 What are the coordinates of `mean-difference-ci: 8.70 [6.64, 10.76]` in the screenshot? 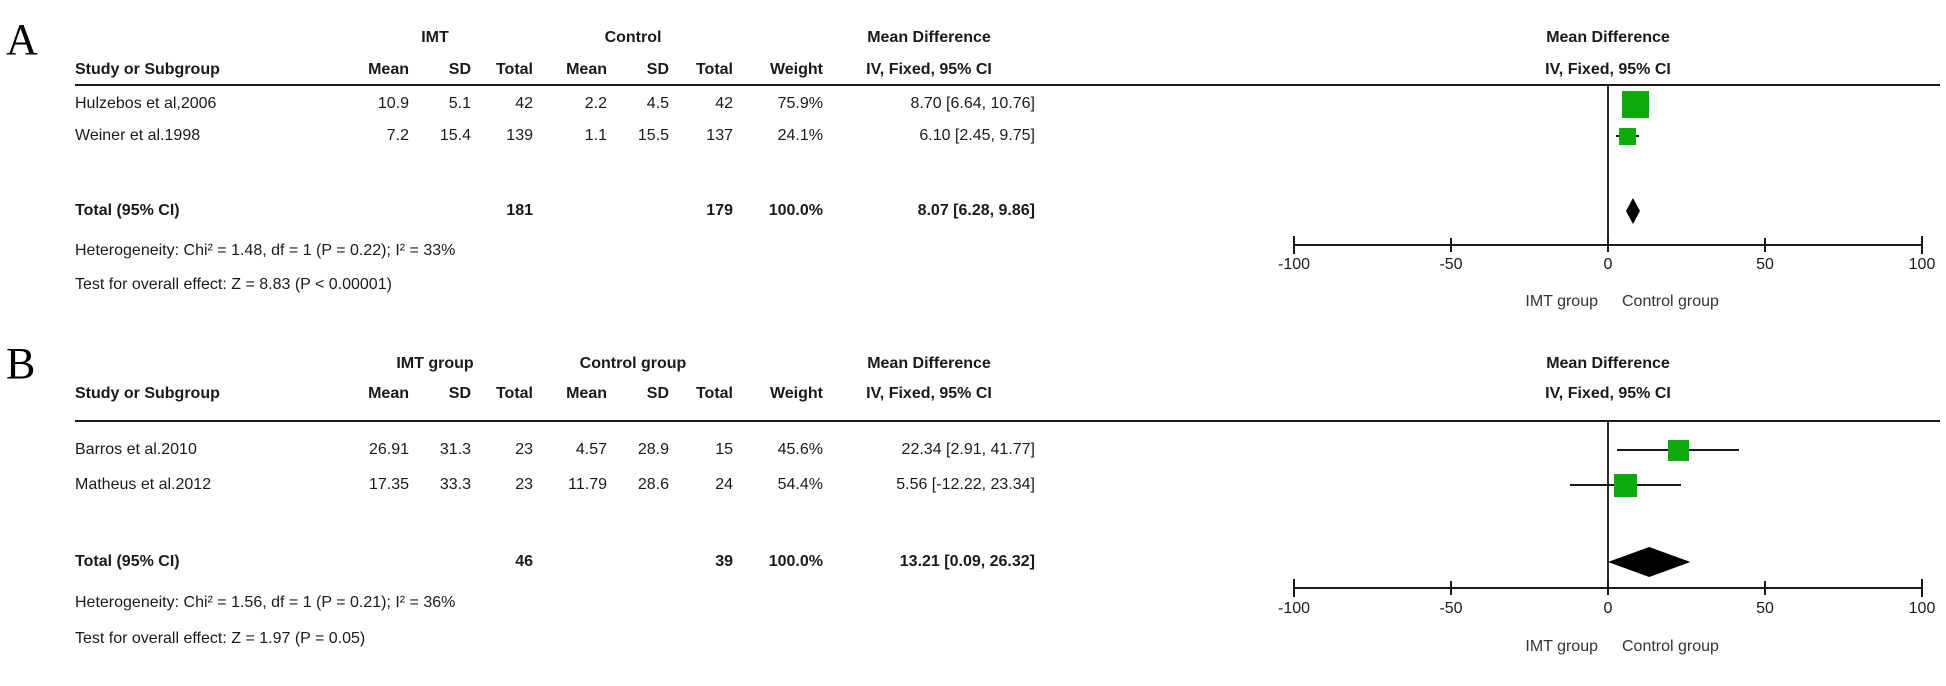 It's located at (972, 103).